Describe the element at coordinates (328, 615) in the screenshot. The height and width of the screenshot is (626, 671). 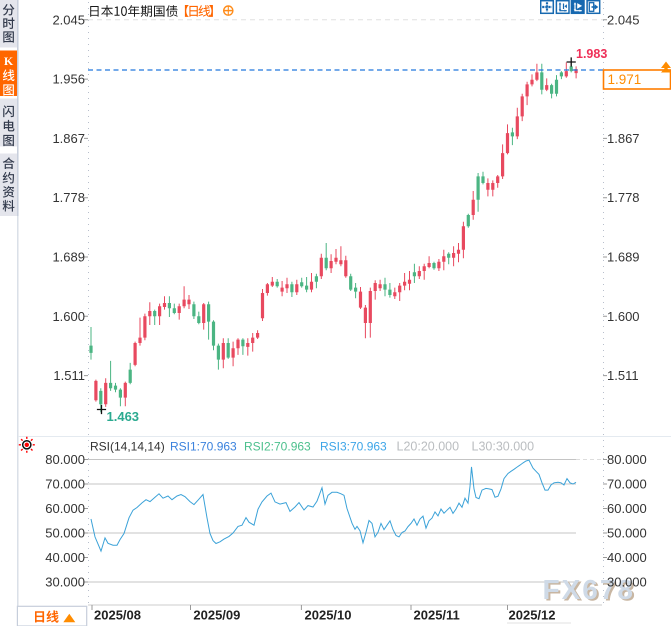
I see `svg-text: 2025/10` at that location.